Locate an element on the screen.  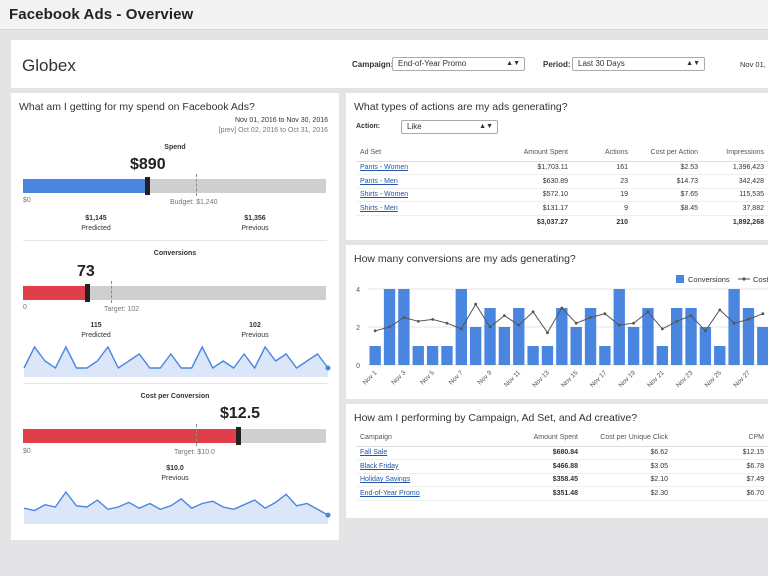
x-tick-label: Nov 5 is located at coordinates (427, 377).